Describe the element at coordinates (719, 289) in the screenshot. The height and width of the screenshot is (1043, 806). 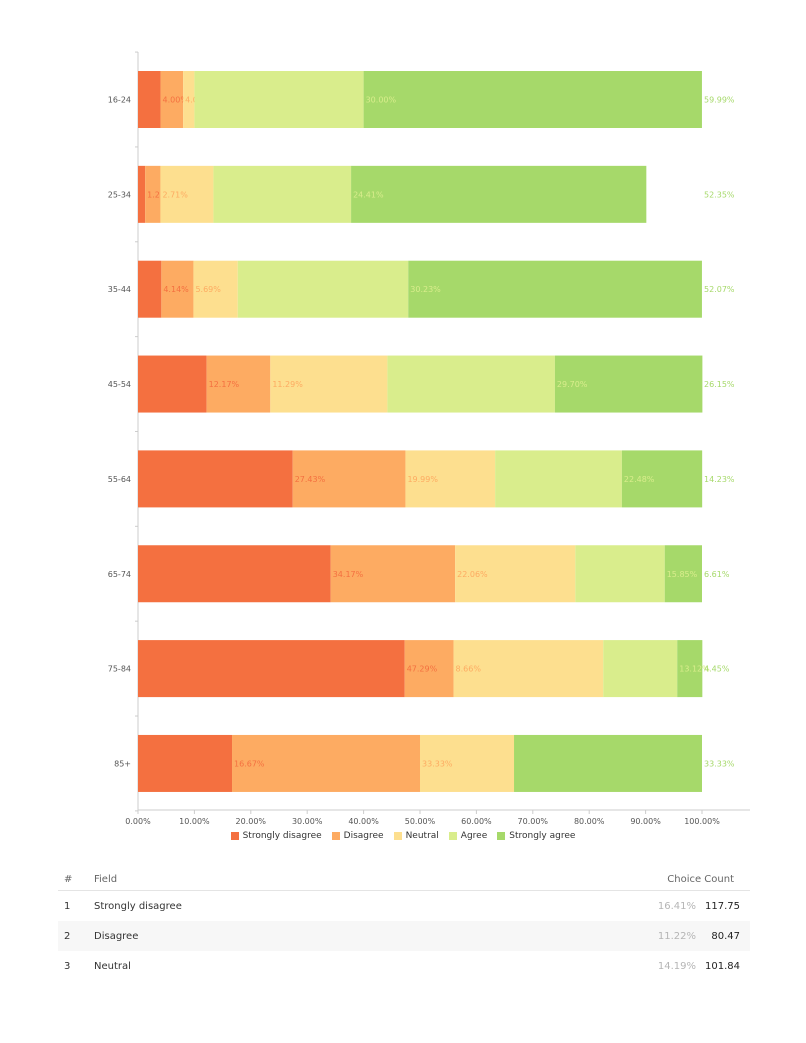
I see `data-label: 52.07%` at that location.